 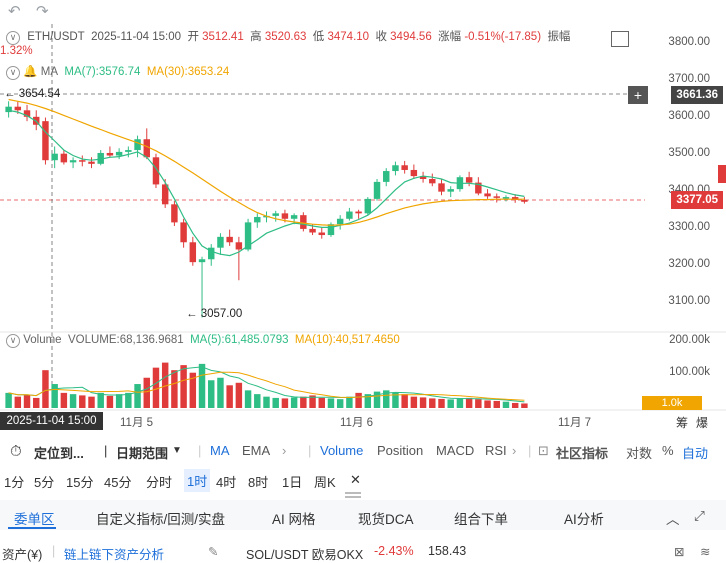 I want to click on vol-tick: 200.00k, so click(x=689, y=340).